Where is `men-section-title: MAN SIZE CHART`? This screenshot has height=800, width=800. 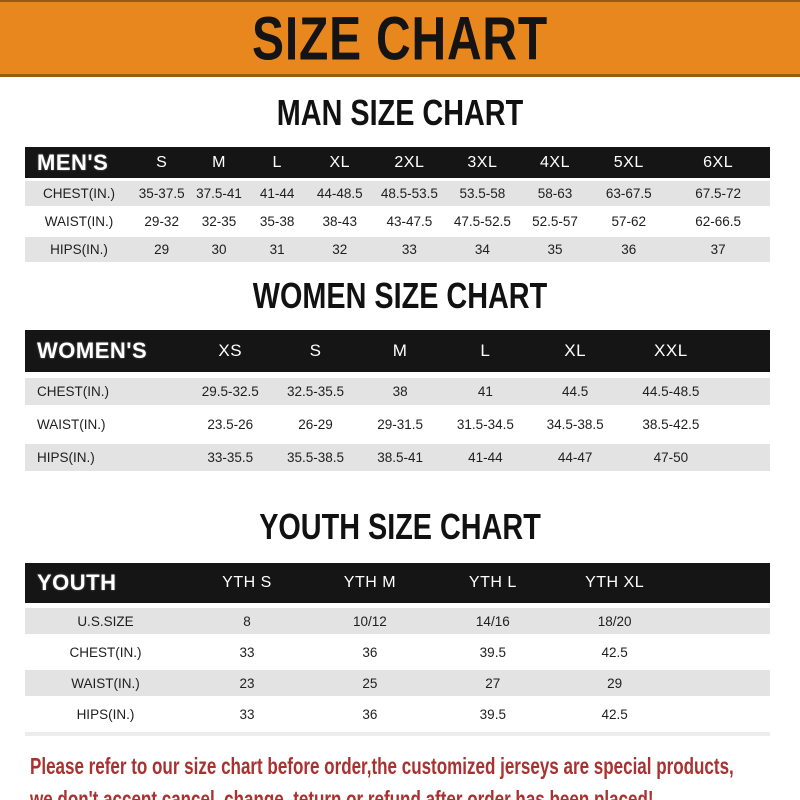
men-section-title: MAN SIZE CHART is located at coordinates (400, 112).